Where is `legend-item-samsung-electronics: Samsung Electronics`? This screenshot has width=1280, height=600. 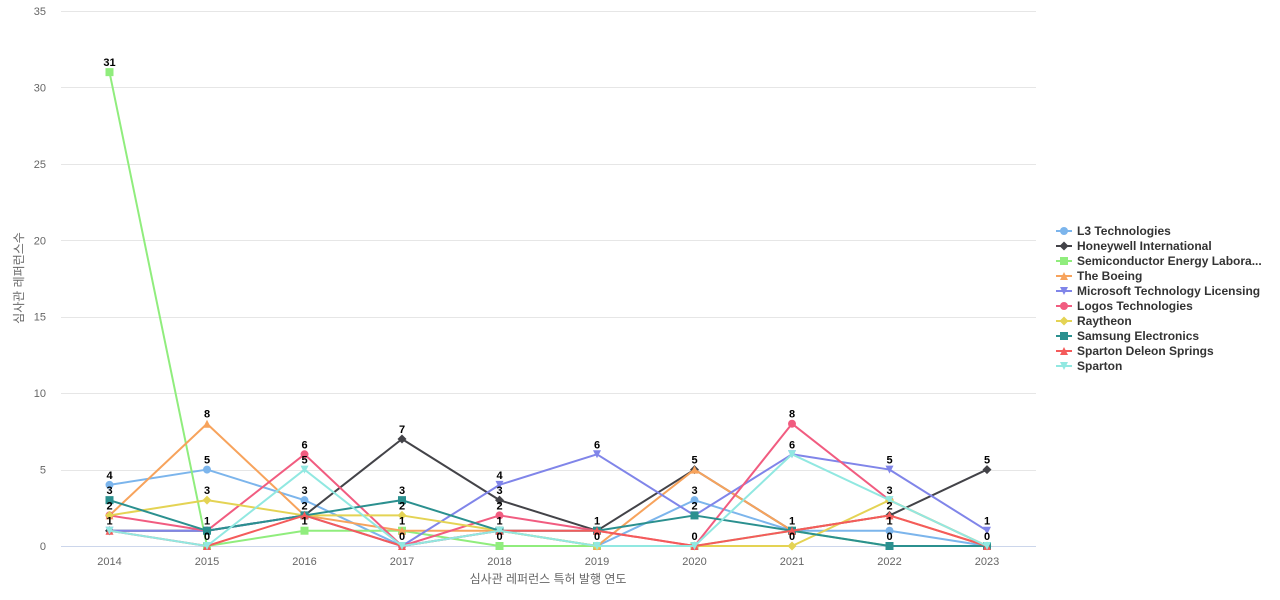 legend-item-samsung-electronics: Samsung Electronics is located at coordinates (1127, 336).